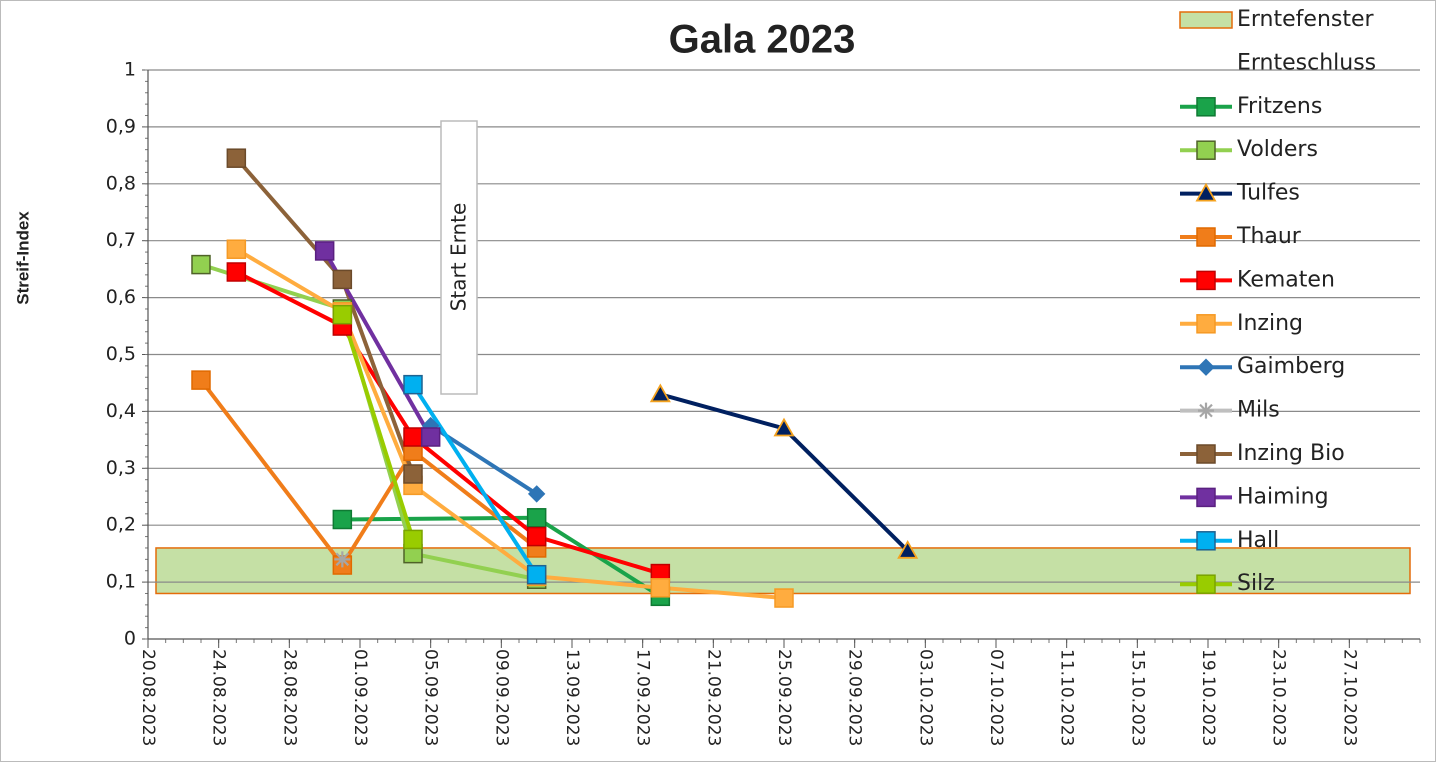  What do you see at coordinates (1279, 106) in the screenshot?
I see `legend-label: Fritzens` at bounding box center [1279, 106].